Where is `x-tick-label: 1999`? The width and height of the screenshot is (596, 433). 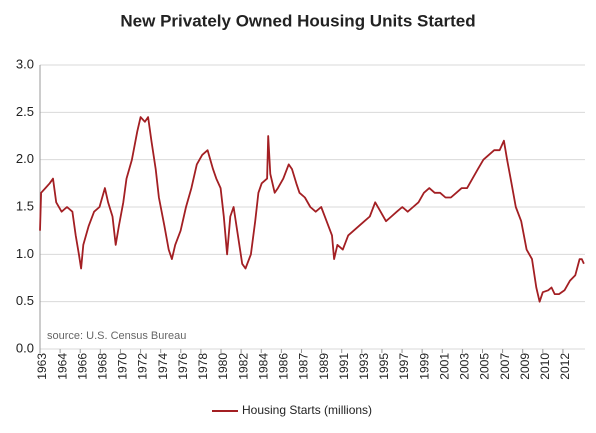 x-tick-label: 1999 is located at coordinates (424, 366).